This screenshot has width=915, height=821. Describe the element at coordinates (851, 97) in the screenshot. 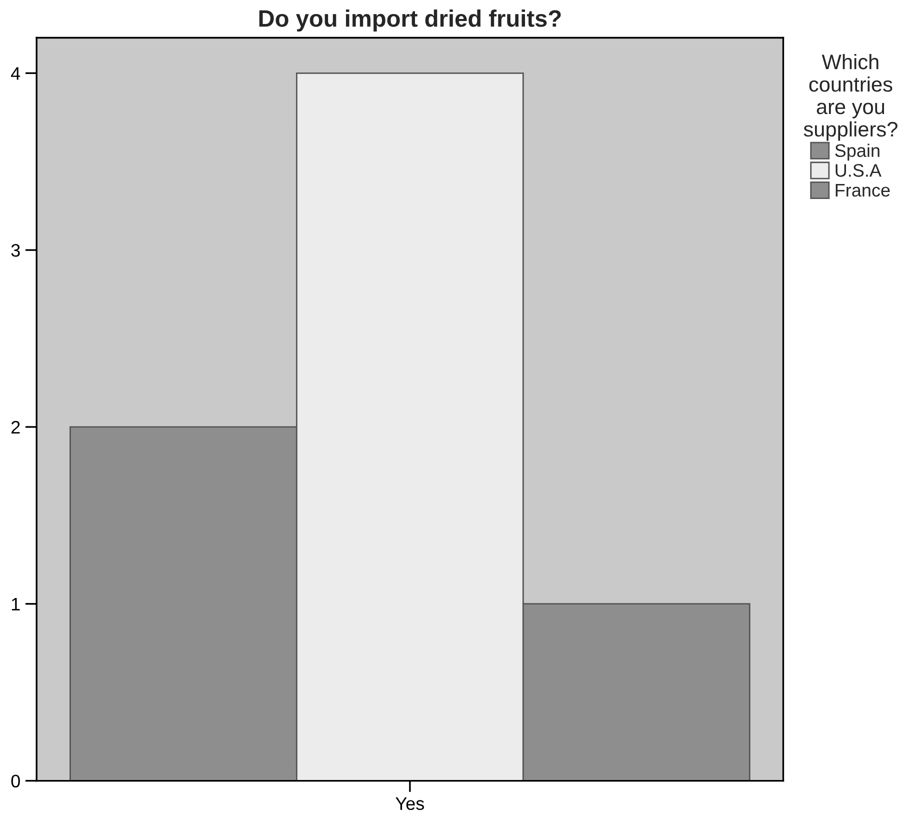

I see `legend-title: Which countries are you suppliers?` at that location.